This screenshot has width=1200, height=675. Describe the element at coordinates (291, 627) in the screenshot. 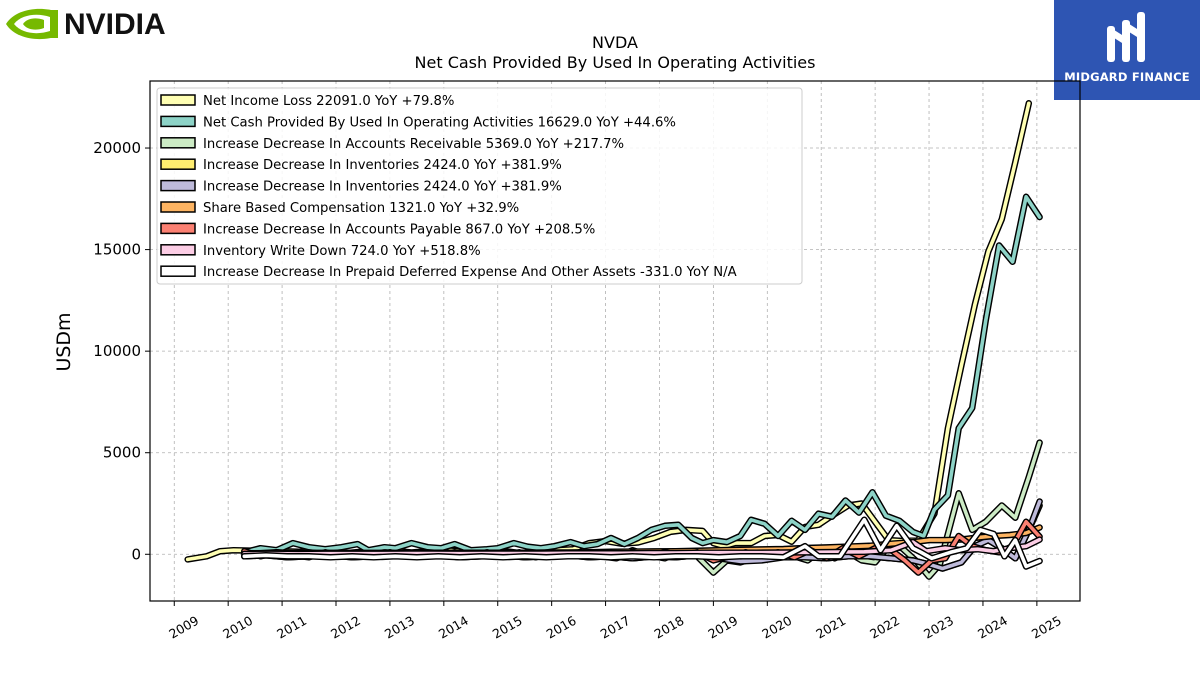

I see `x-tick-label: 2011` at that location.